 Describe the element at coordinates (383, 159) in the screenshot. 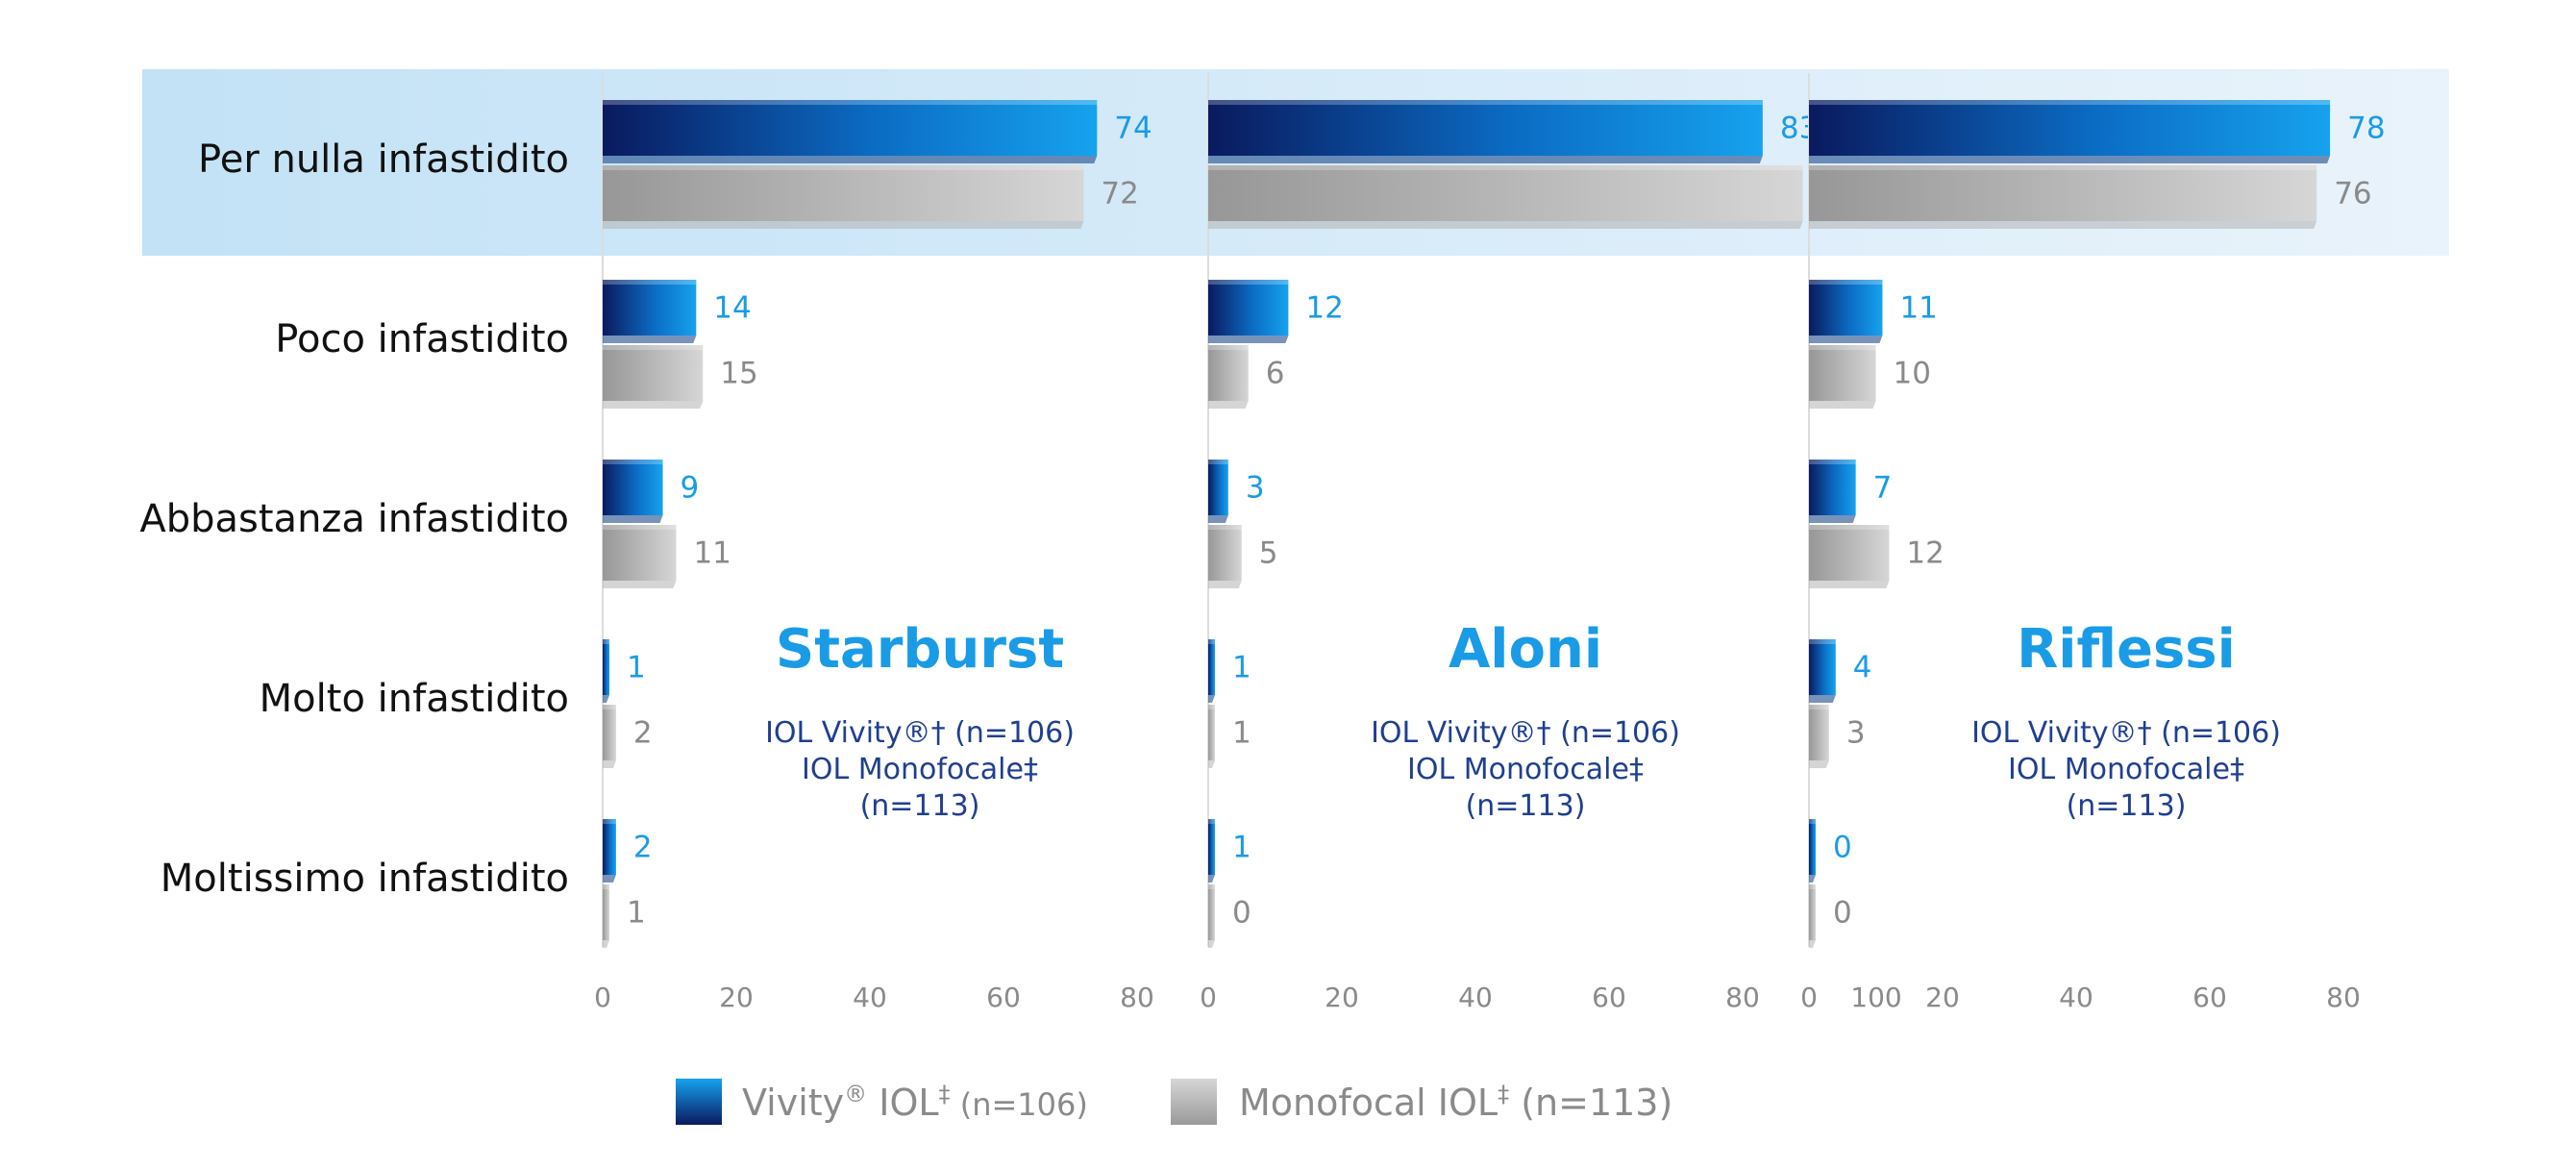

I see `category-label: Per nulla infastidito` at that location.